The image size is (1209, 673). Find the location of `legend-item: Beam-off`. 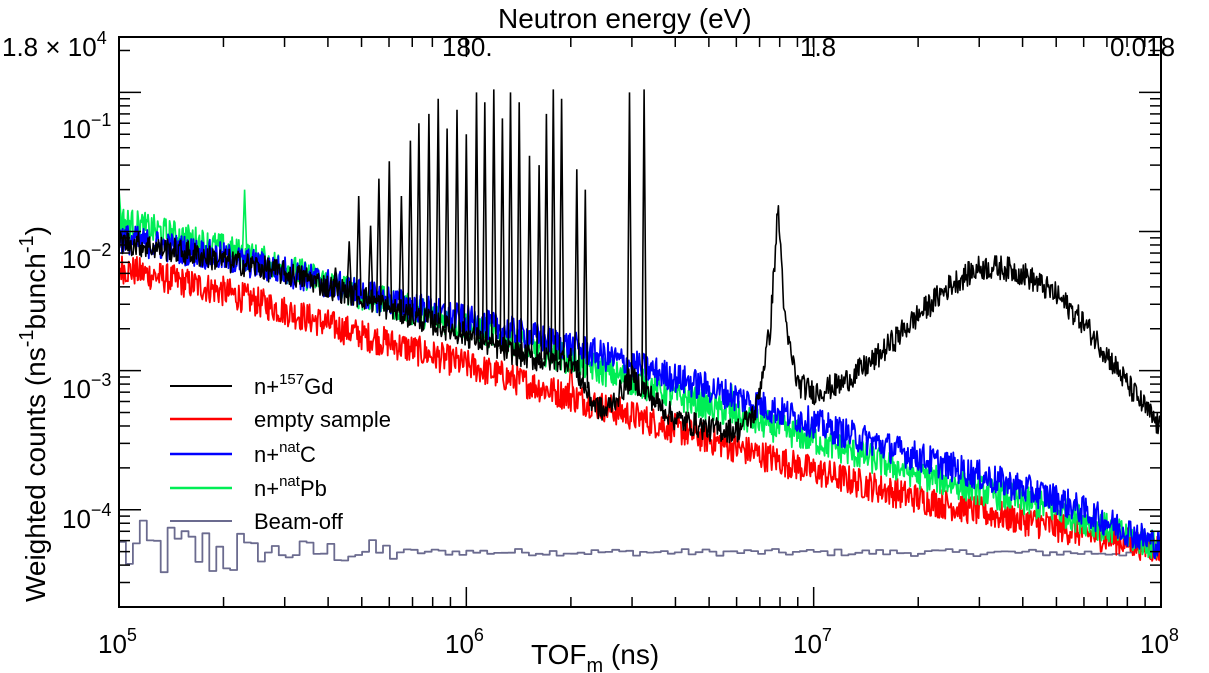

legend-item: Beam-off is located at coordinates (257, 521).